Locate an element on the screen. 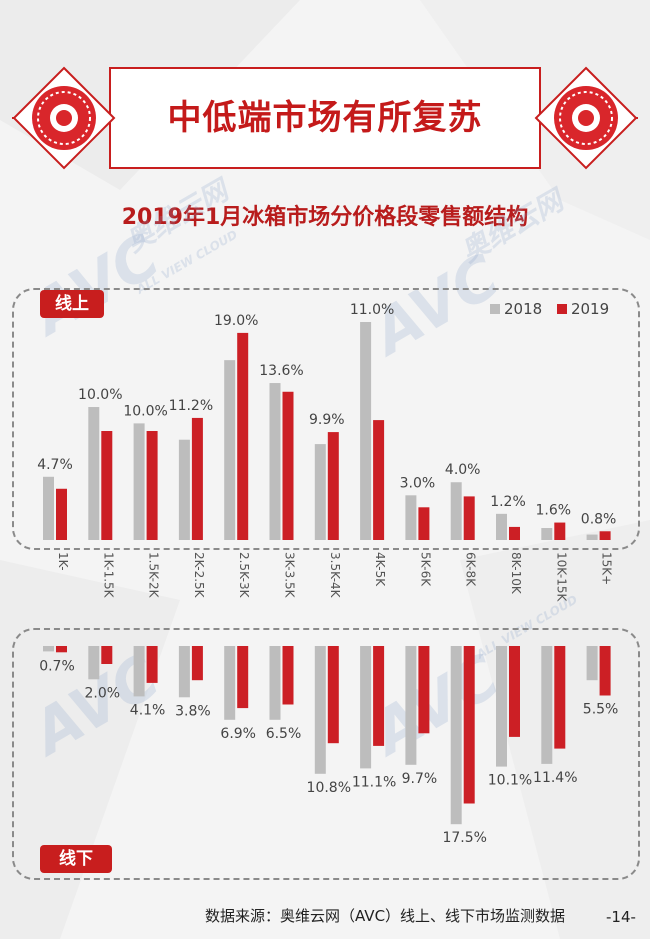 The width and height of the screenshot is (650, 939). data-label-offline: 17.5% is located at coordinates (464, 838).